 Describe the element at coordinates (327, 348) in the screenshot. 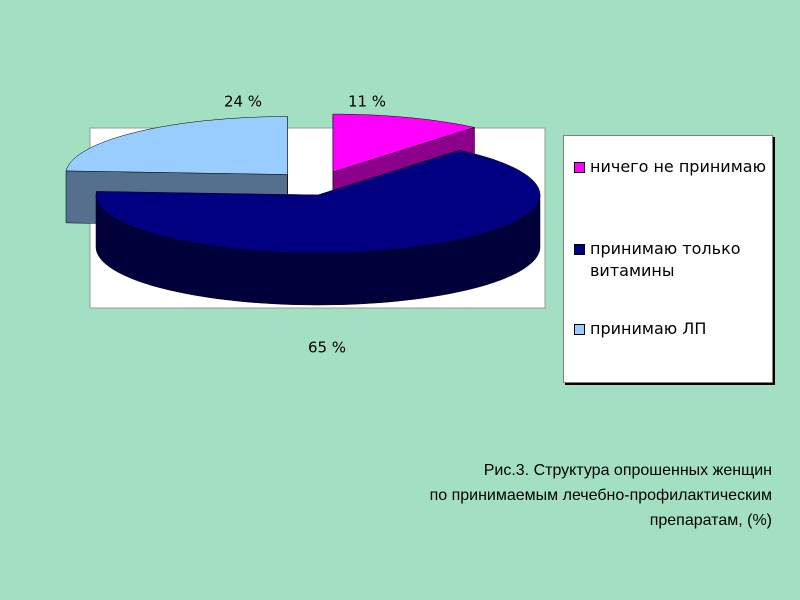

I see `data-label: 65 %` at that location.